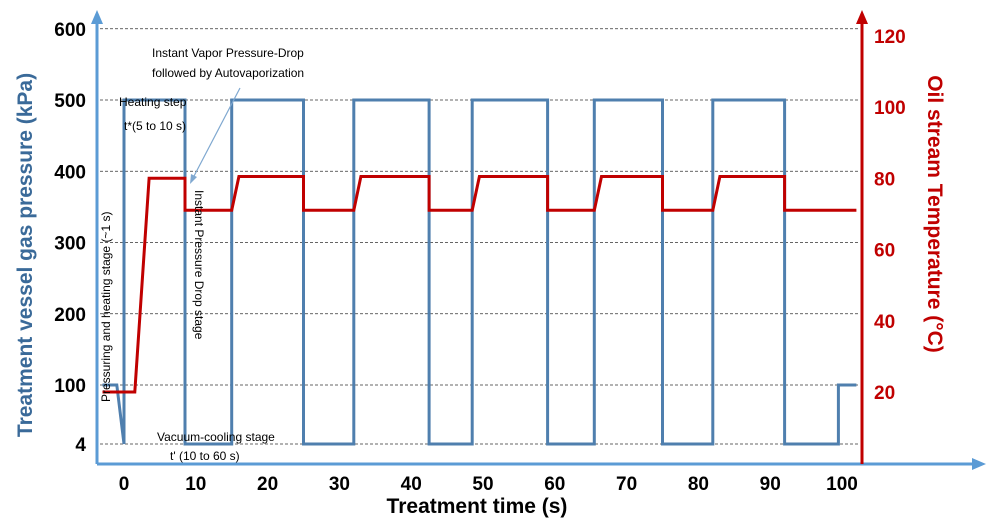 This screenshot has height=520, width=987. What do you see at coordinates (155, 126) in the screenshot?
I see `heating-time-label: t*(5 to 10 s)` at bounding box center [155, 126].